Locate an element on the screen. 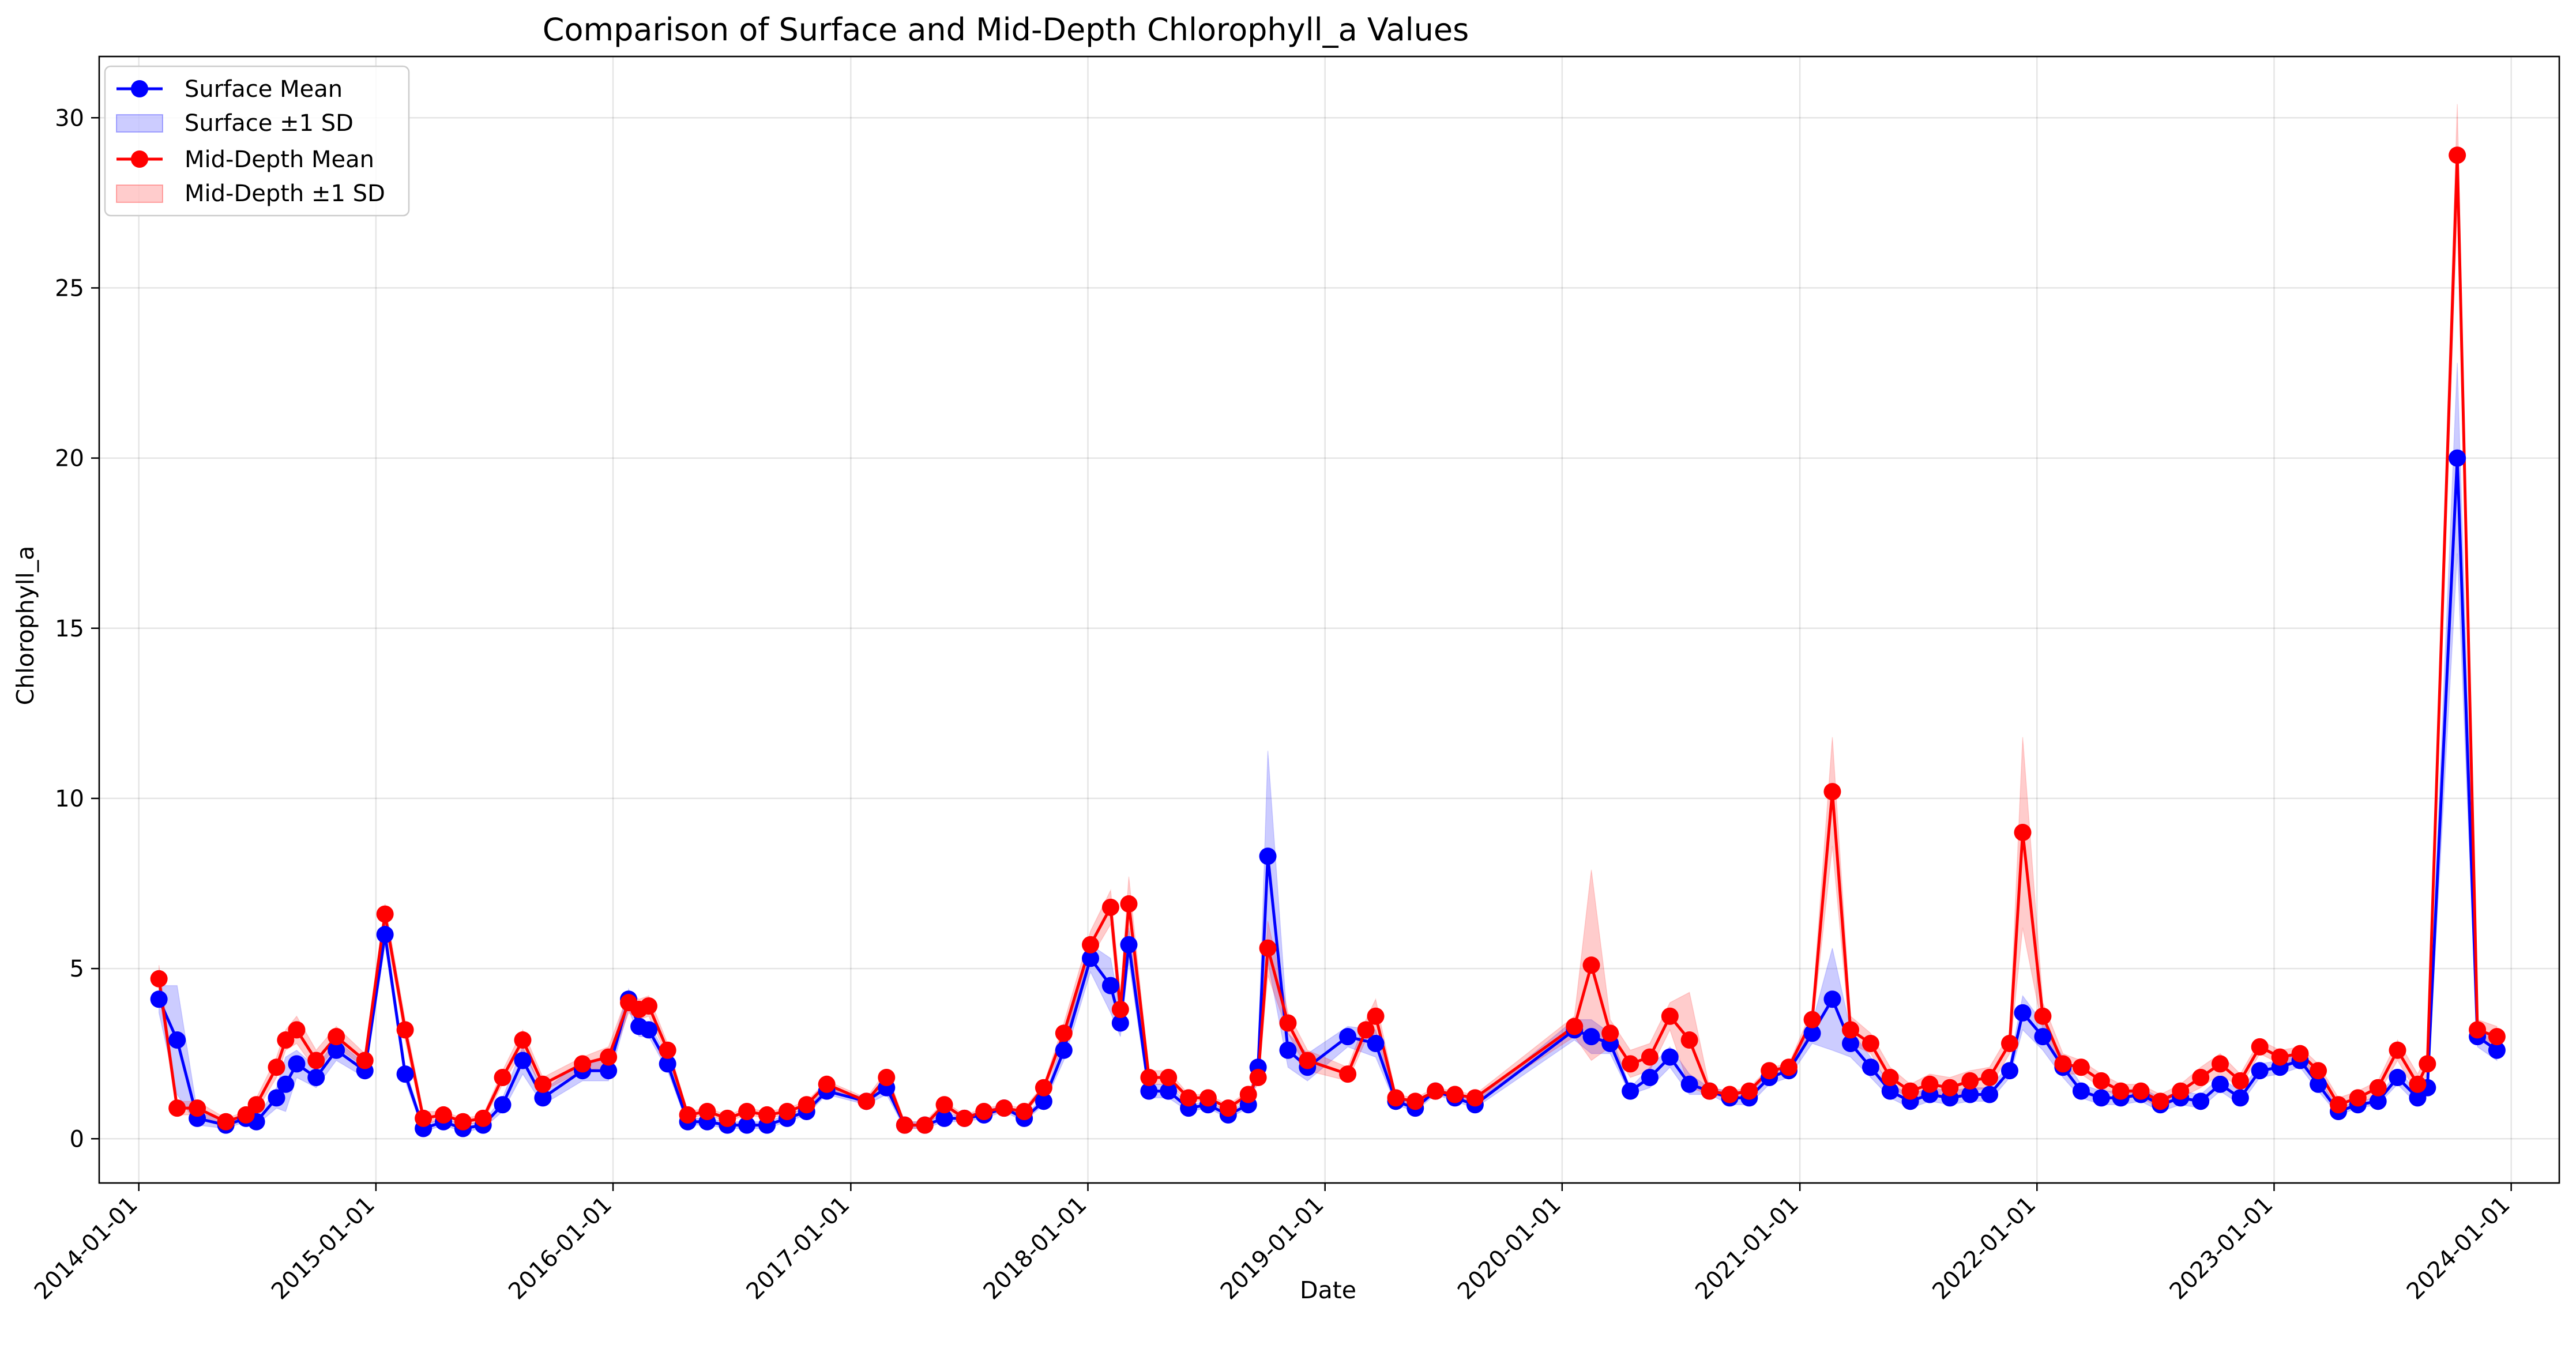 Image resolution: width=2576 pixels, height=1364 pixels. y-tick-label: 30 is located at coordinates (69, 118).